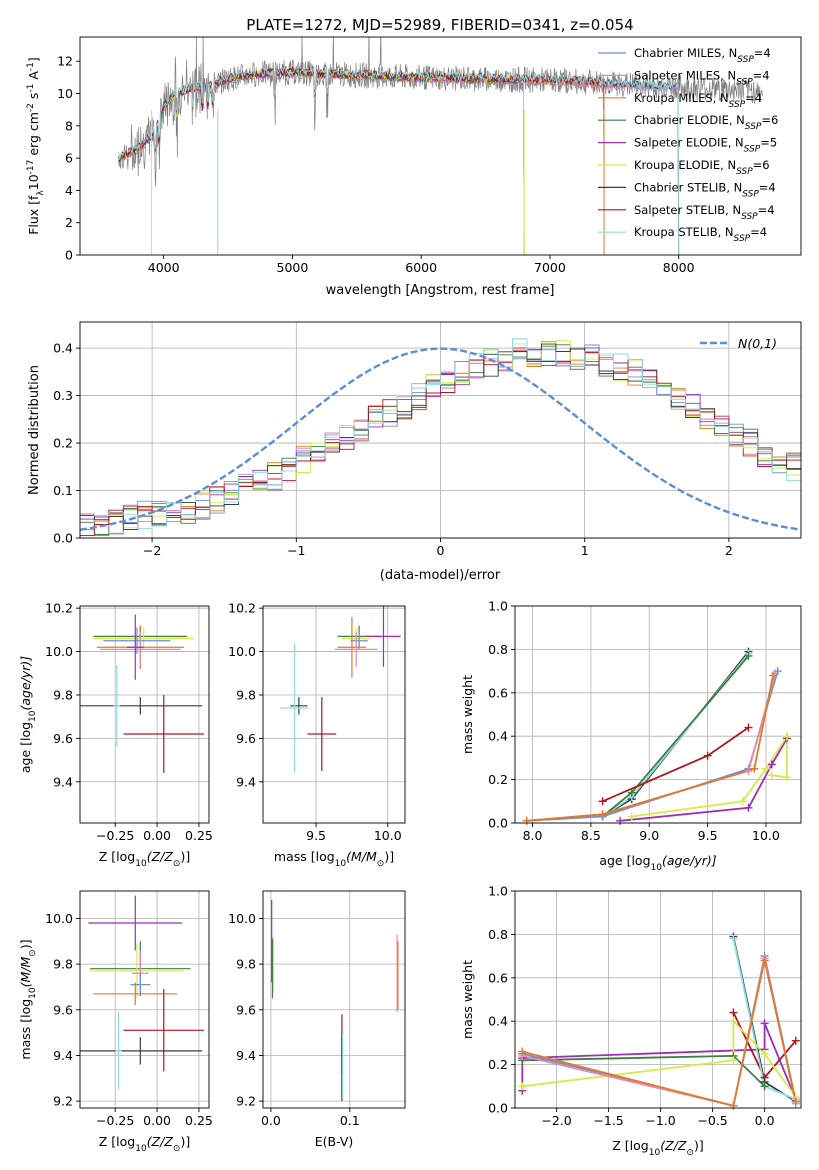 The image size is (819, 1170). I want to click on legend-label: Salpeter ELODIE, NSSP=5, so click(705, 145).